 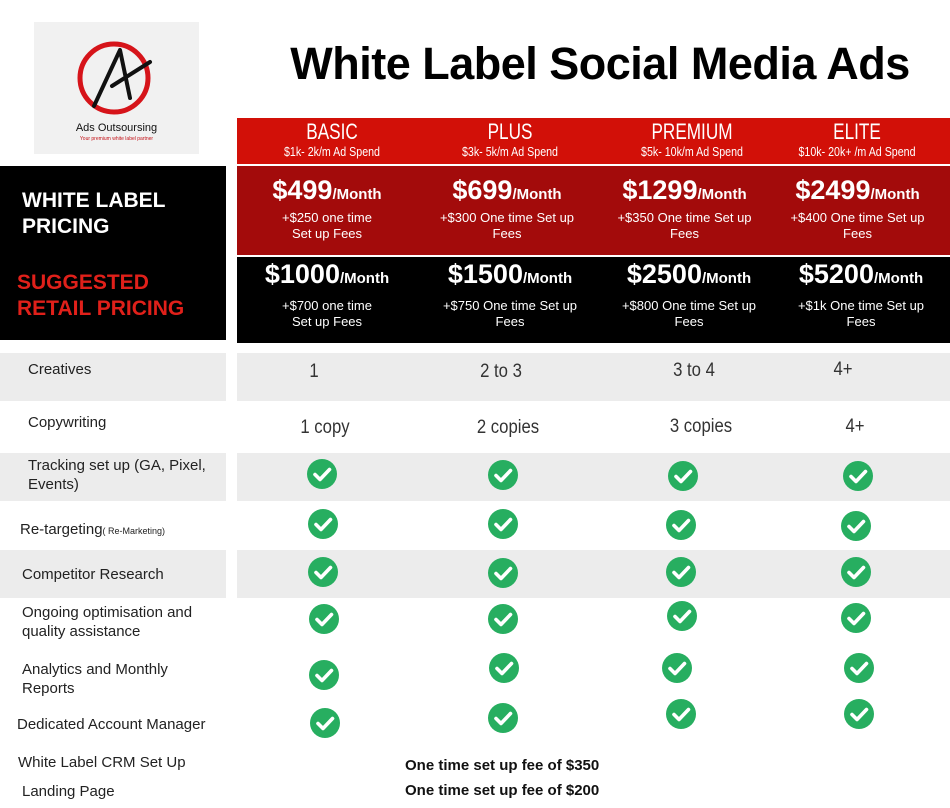 What do you see at coordinates (861, 294) in the screenshot?
I see `retail-price-elite: $5200/Month +$1k One time Set up Fees` at bounding box center [861, 294].